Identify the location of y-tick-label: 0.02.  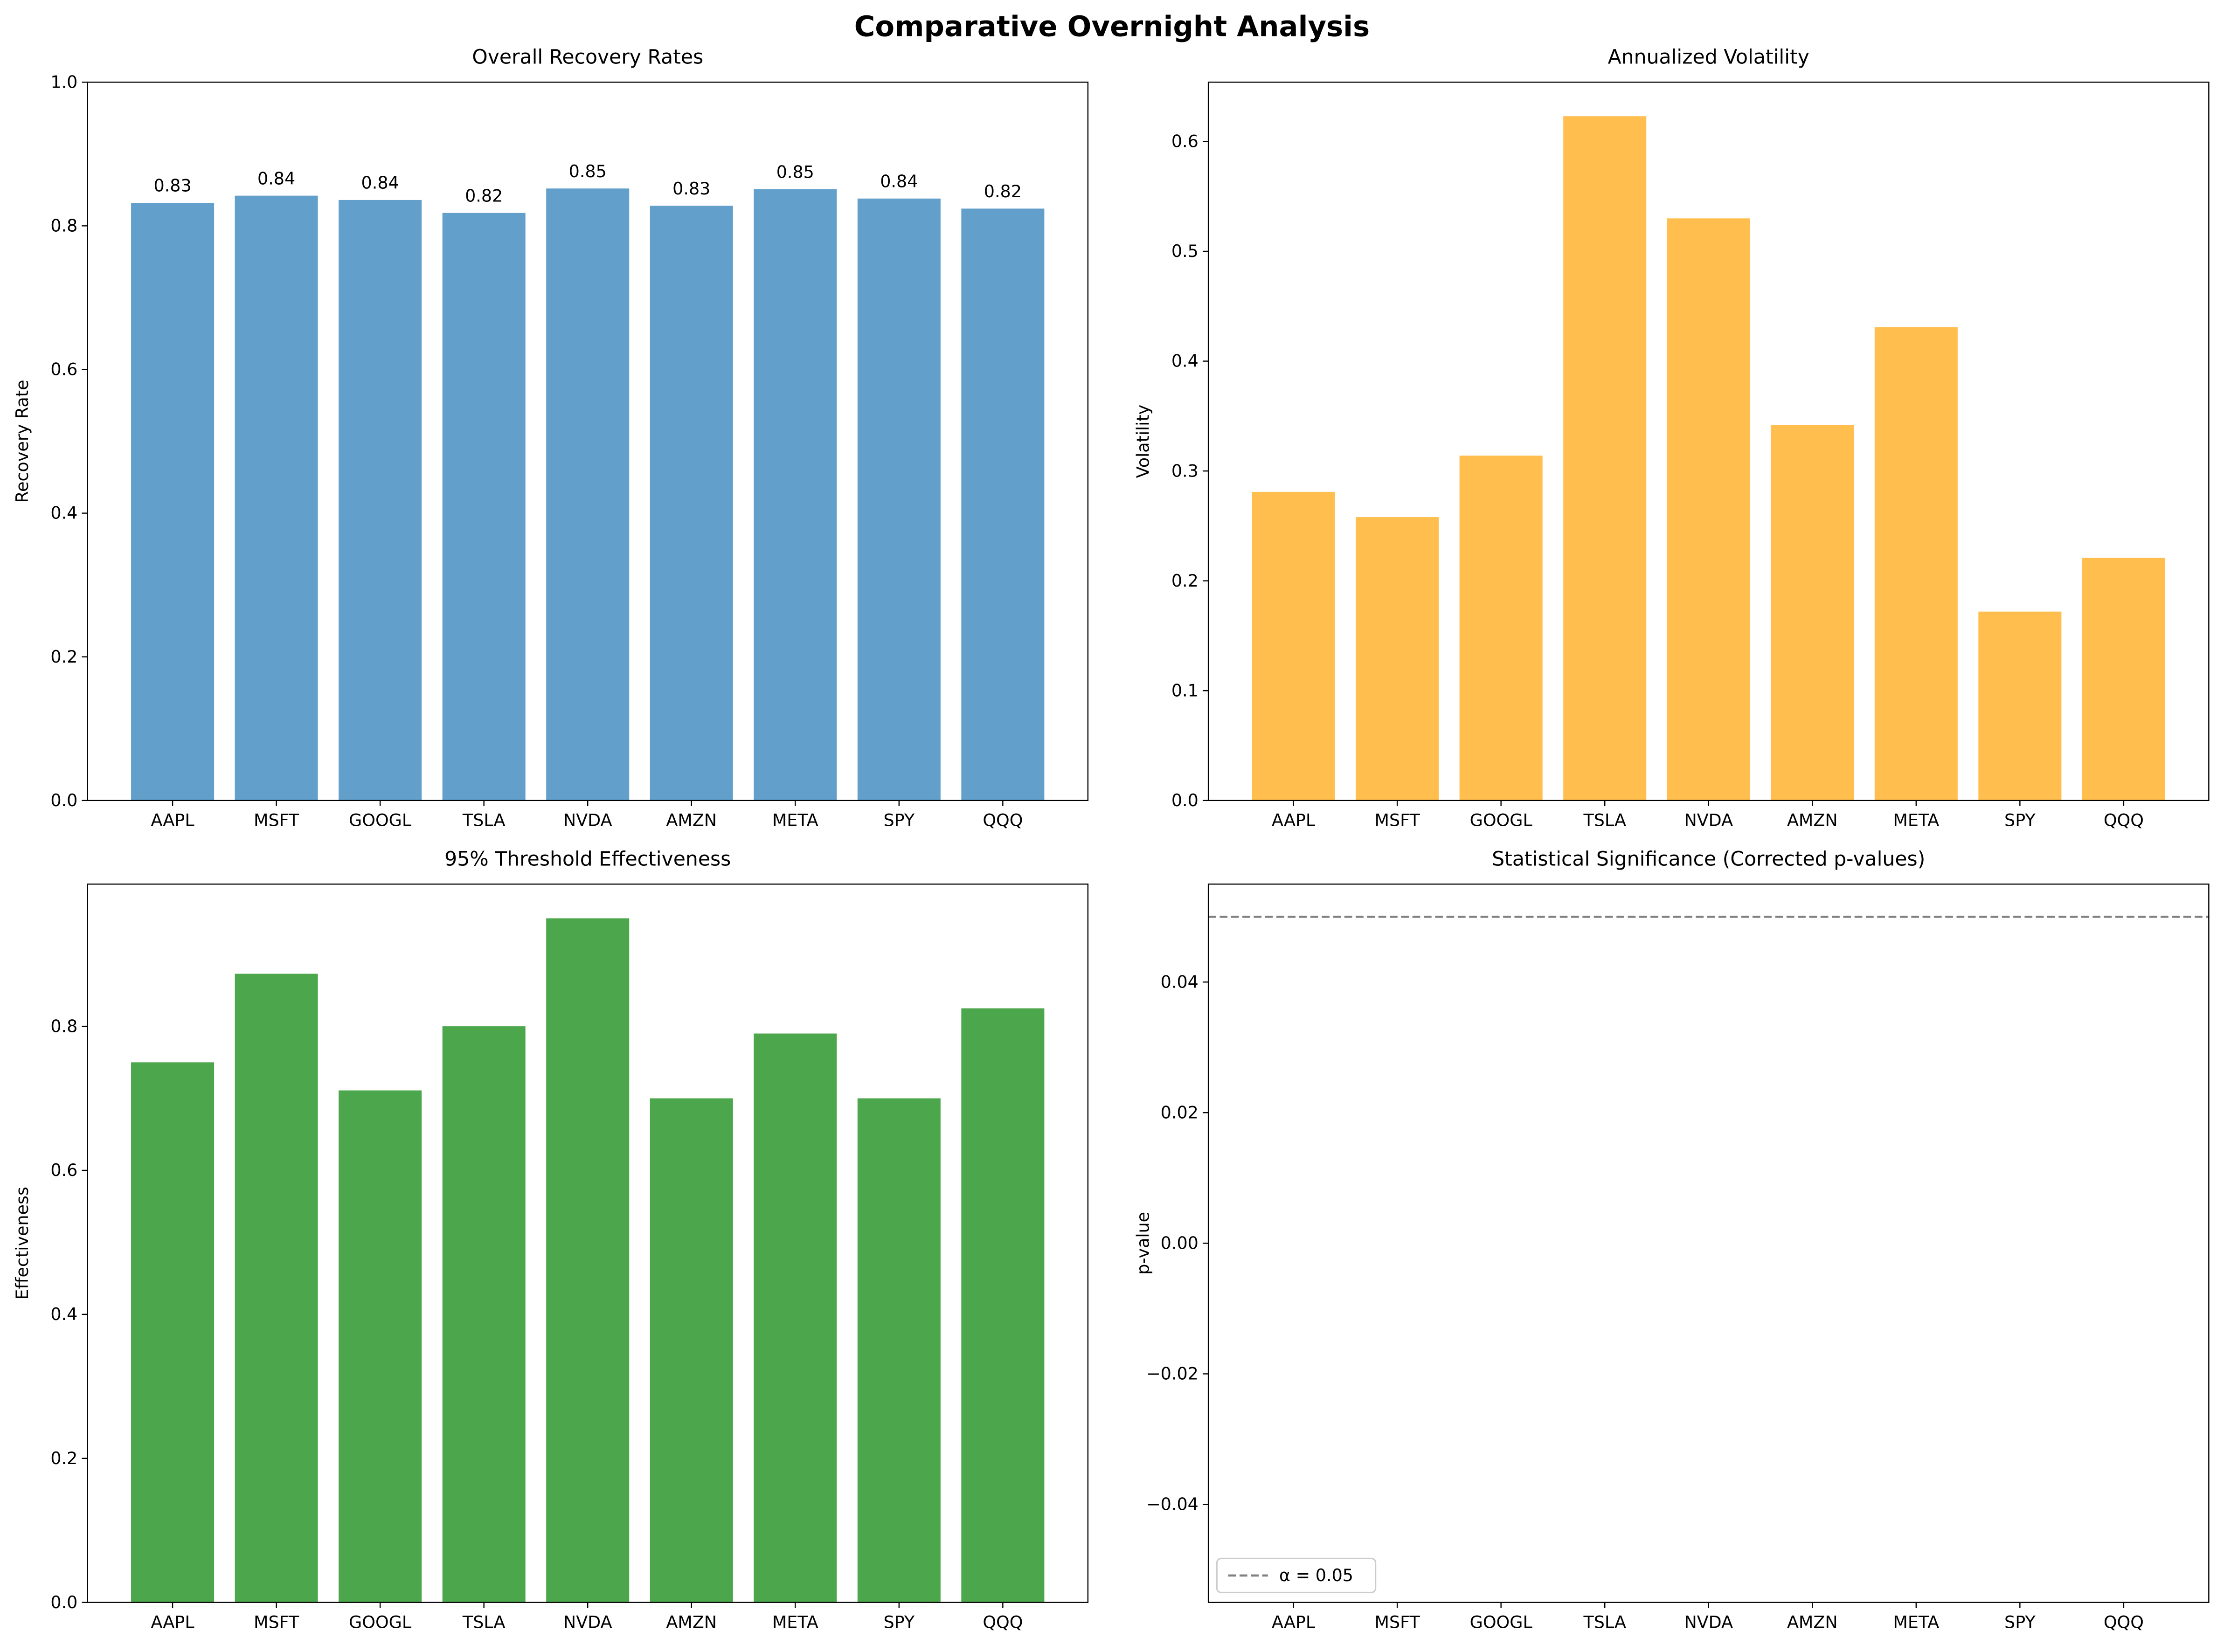
(1180, 1112).